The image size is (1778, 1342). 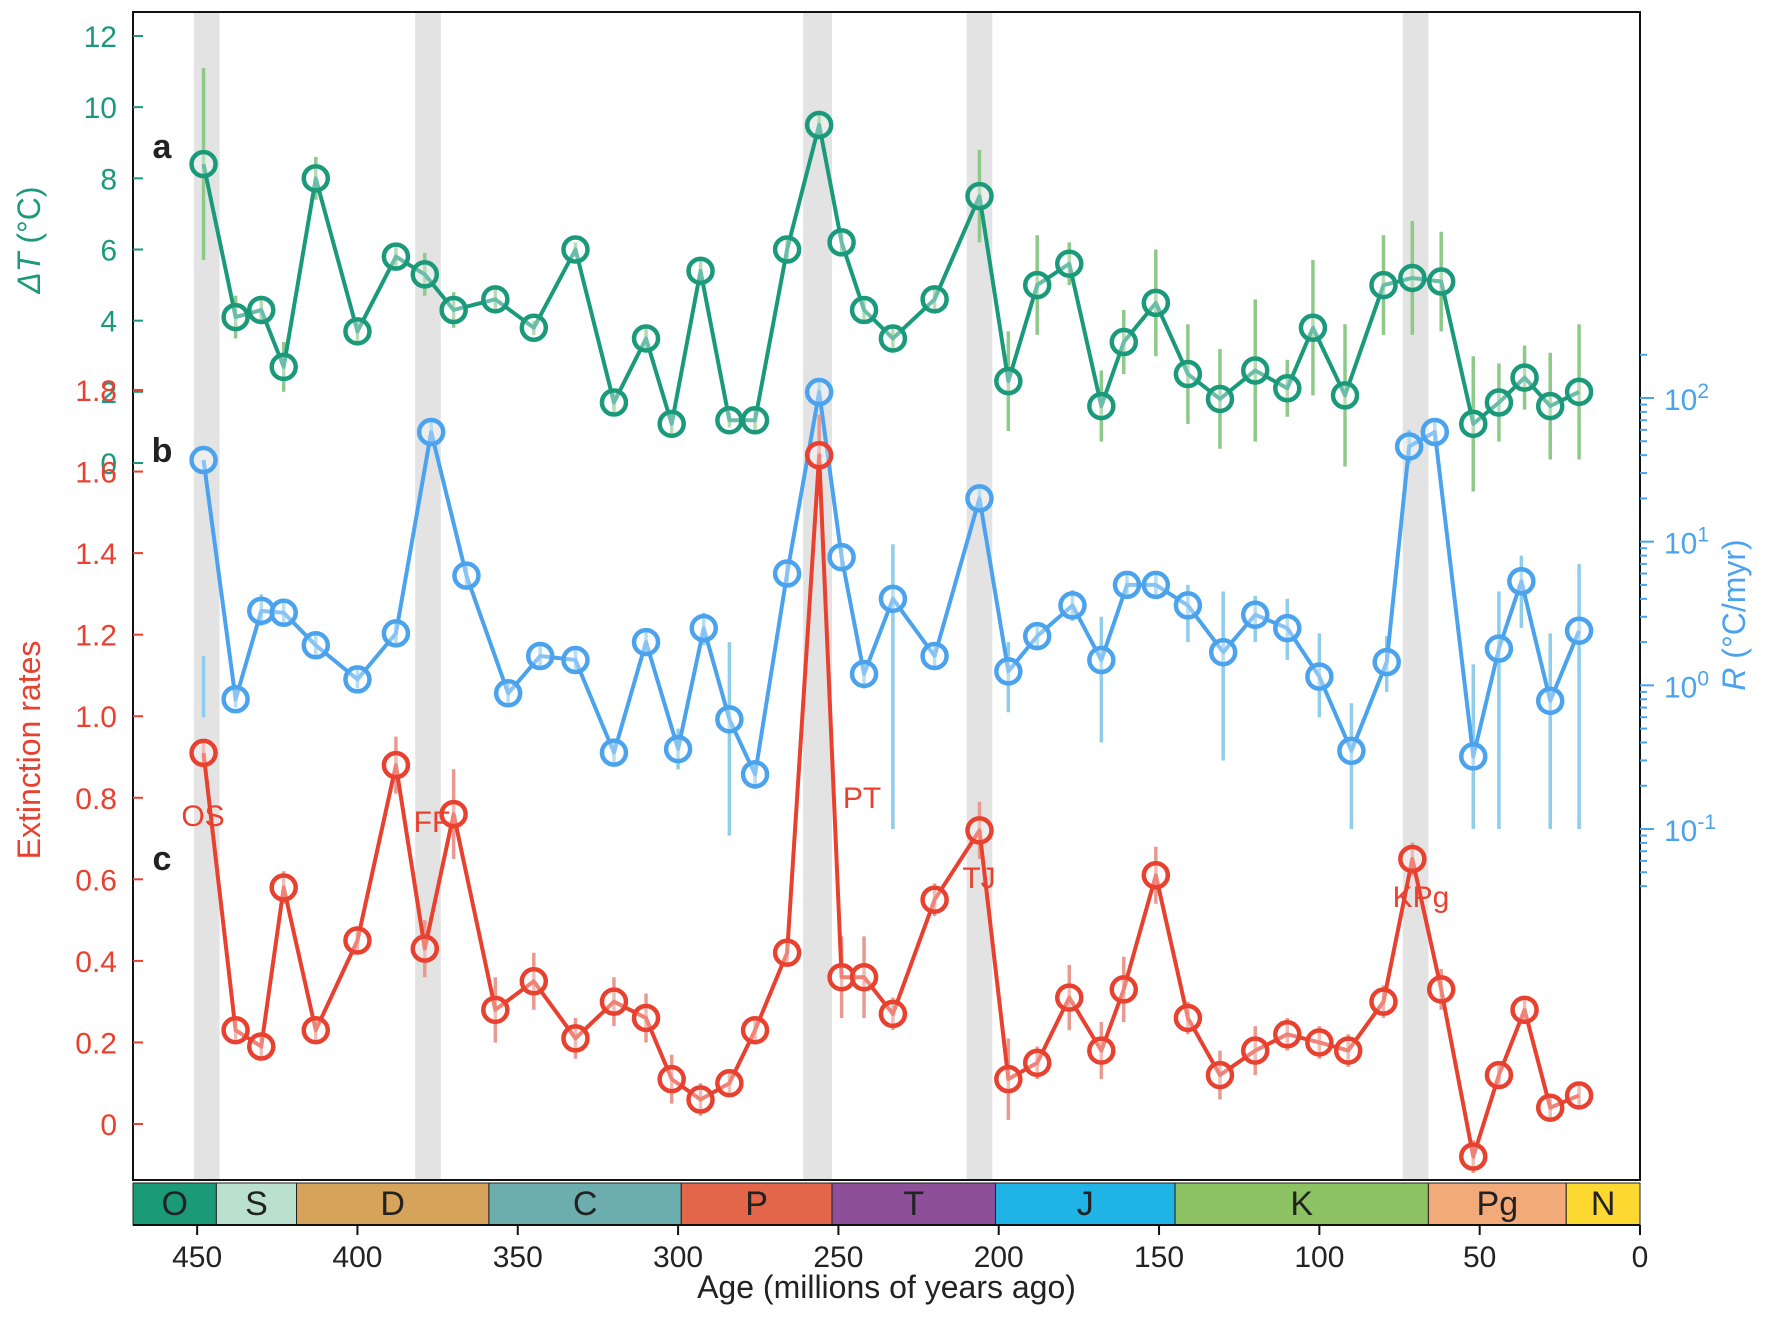 I want to click on period-box-Pg, so click(x=1497, y=1204).